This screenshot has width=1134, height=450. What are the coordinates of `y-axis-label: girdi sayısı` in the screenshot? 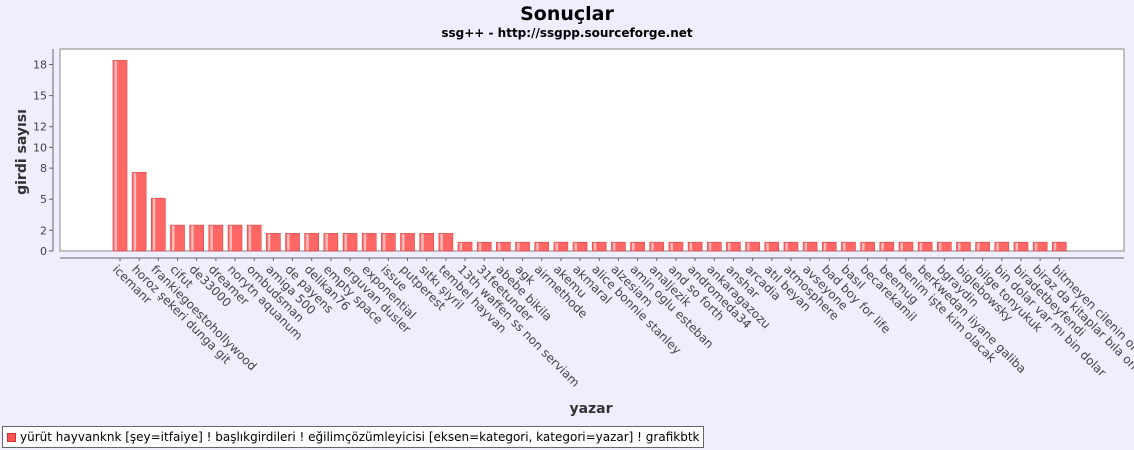 It's located at (22, 152).